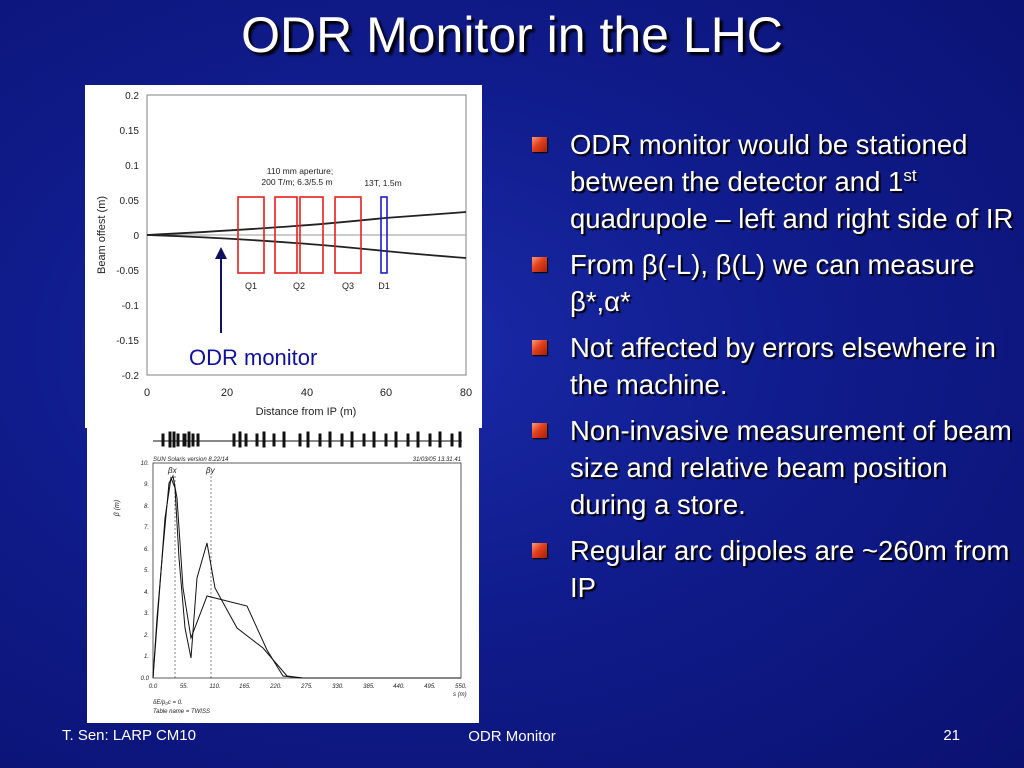  Describe the element at coordinates (245, 687) in the screenshot. I see `x-tick-label: 165.` at that location.